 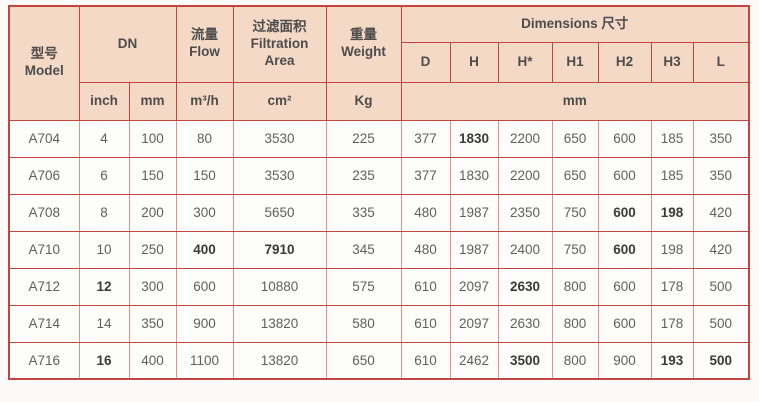 What do you see at coordinates (204, 360) in the screenshot?
I see `table-cell: 1100` at bounding box center [204, 360].